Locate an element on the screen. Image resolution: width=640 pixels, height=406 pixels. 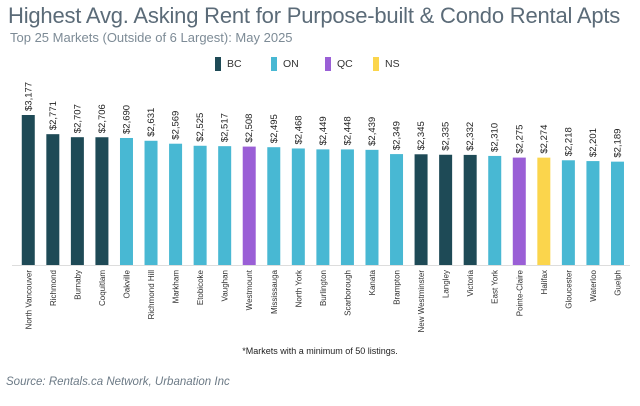
x-tick-label: Victoria is located at coordinates (470, 282).